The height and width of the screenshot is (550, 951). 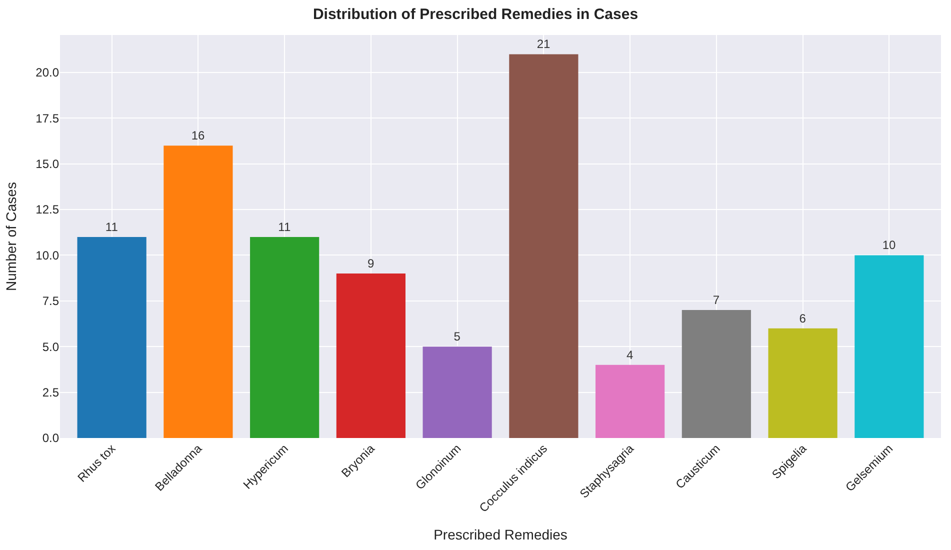 I want to click on data-label: 7, so click(x=716, y=300).